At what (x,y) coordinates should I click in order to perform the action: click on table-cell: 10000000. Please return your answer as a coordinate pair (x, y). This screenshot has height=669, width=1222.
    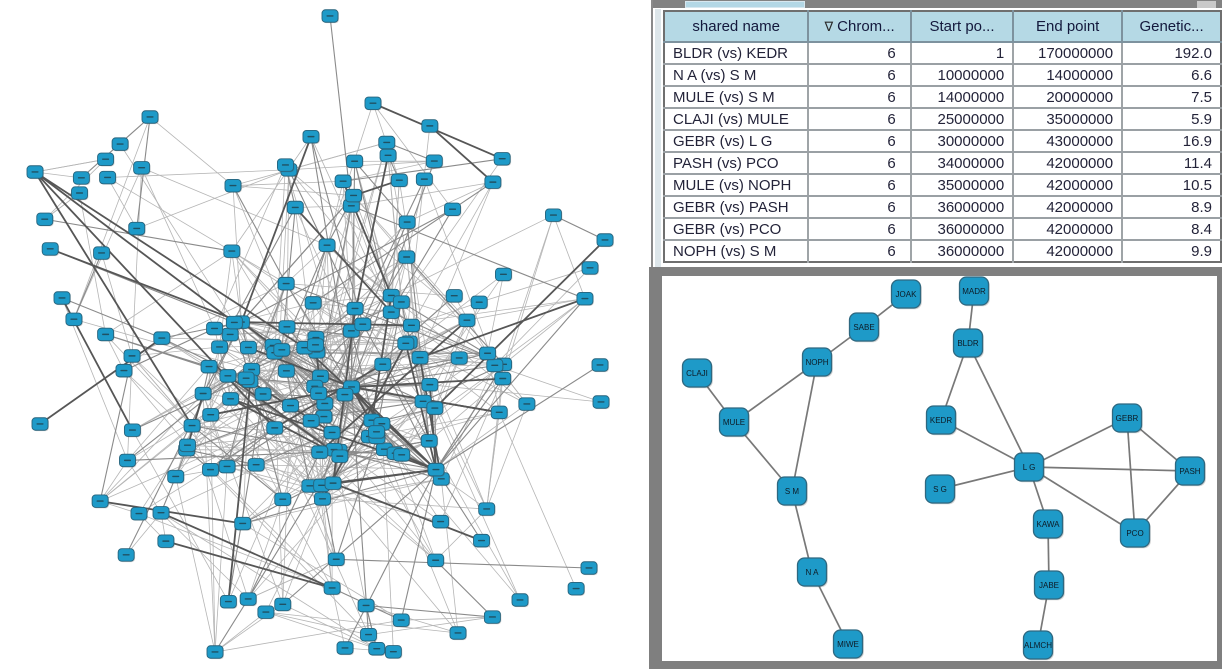
    Looking at the image, I should click on (962, 75).